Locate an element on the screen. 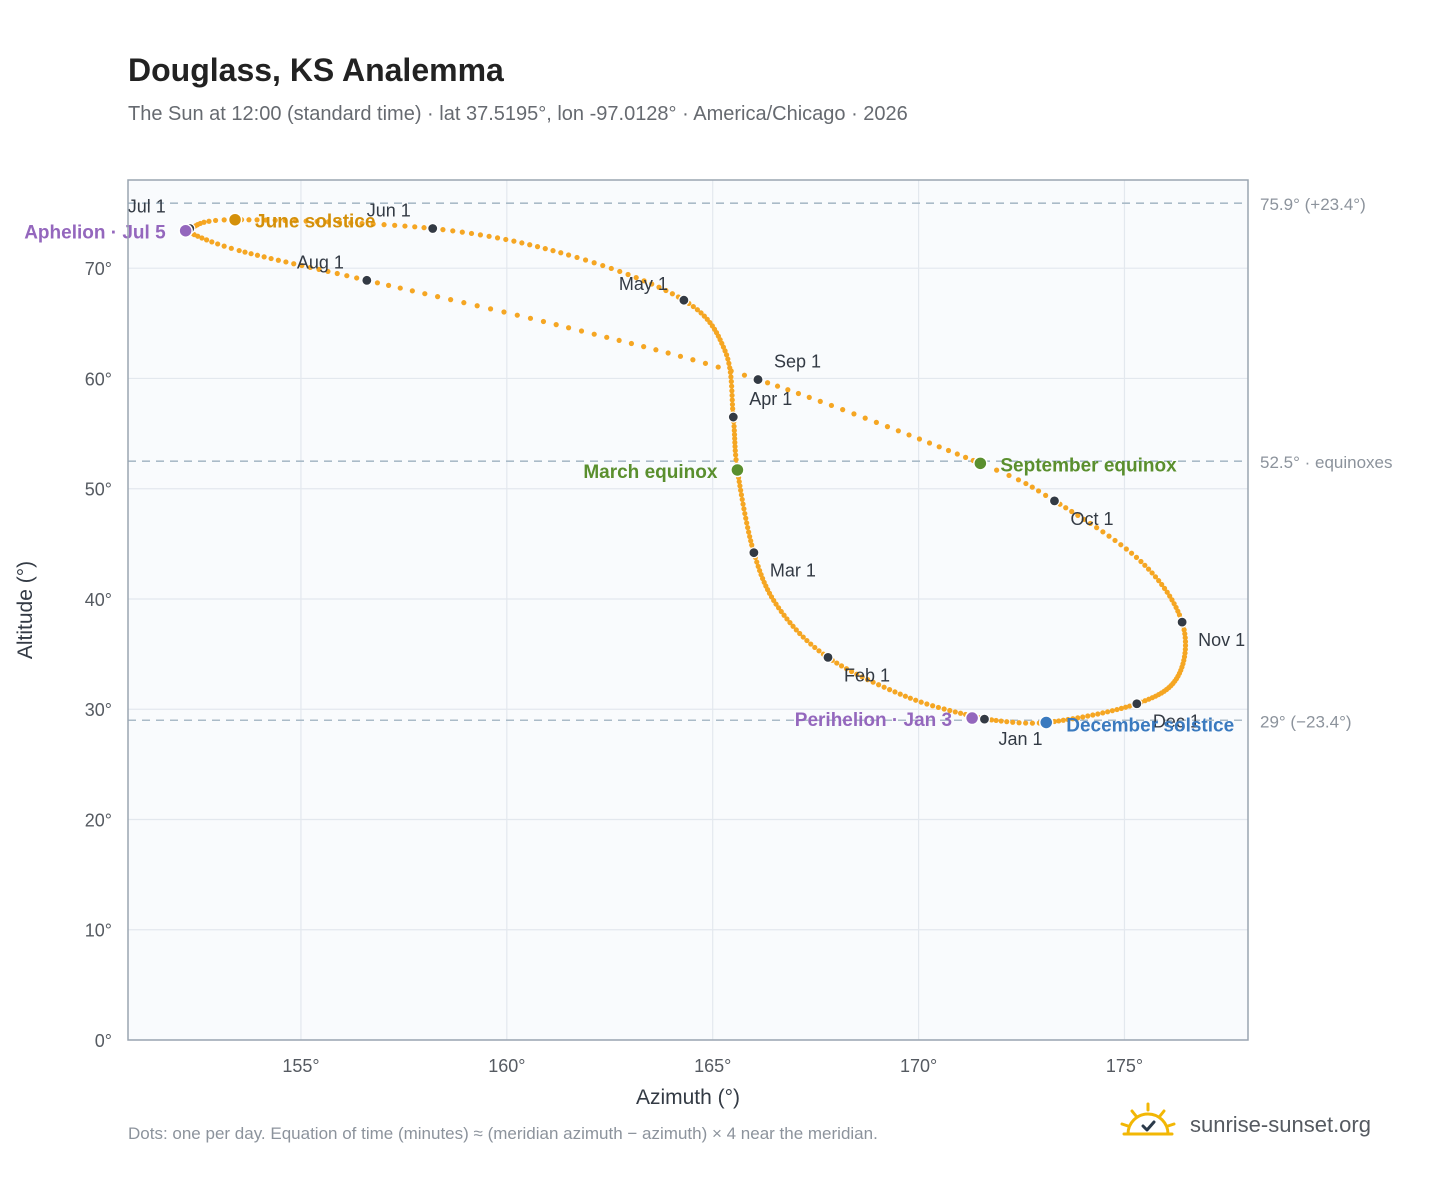  x-tick-label: 175° is located at coordinates (1124, 1066).